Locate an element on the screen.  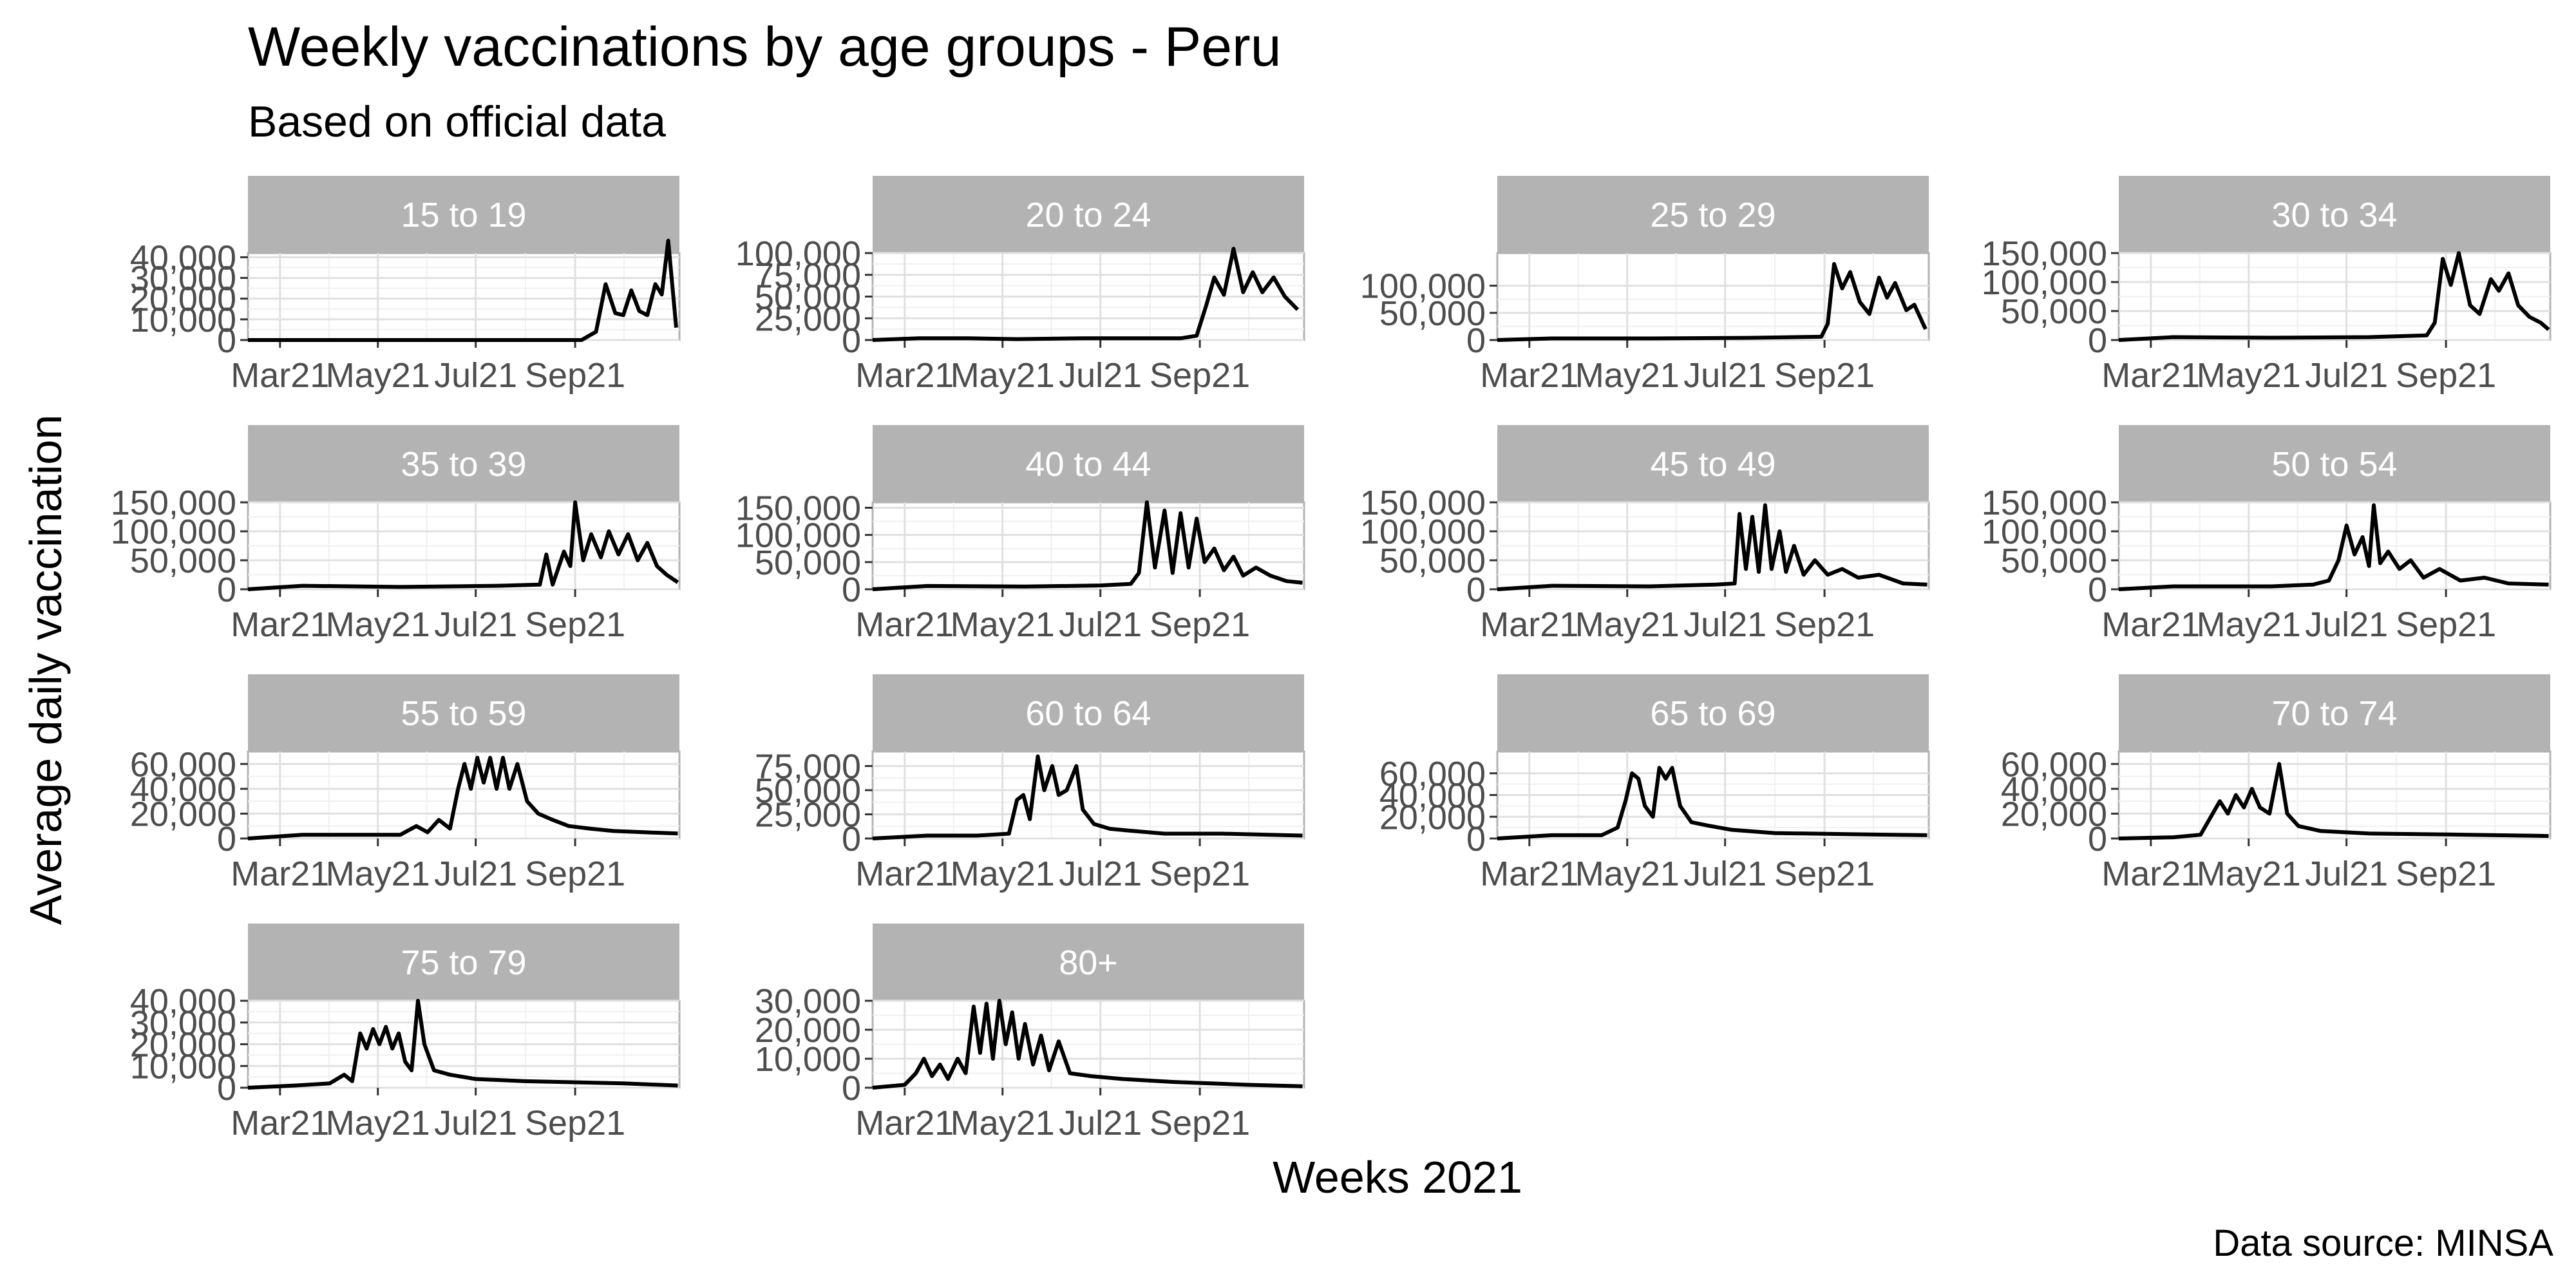
facet-strip-label: 30 to 34 is located at coordinates (2334, 215).